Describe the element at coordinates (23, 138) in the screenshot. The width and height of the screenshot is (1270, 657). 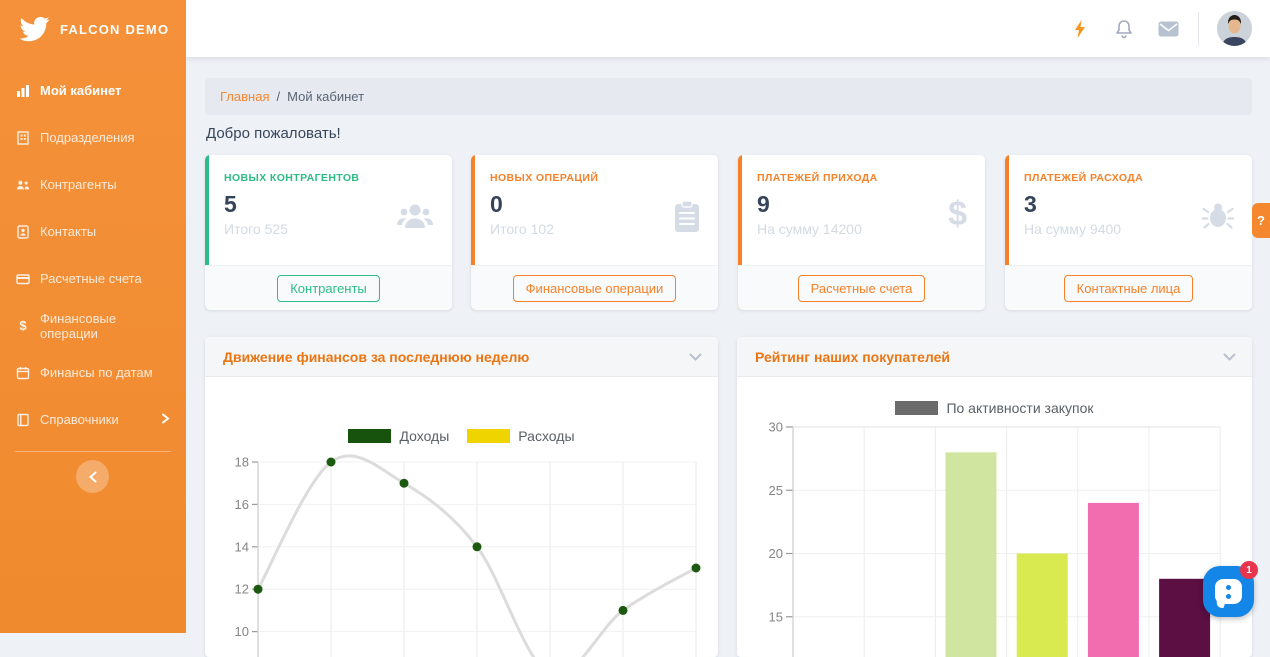
I see `building-icon` at that location.